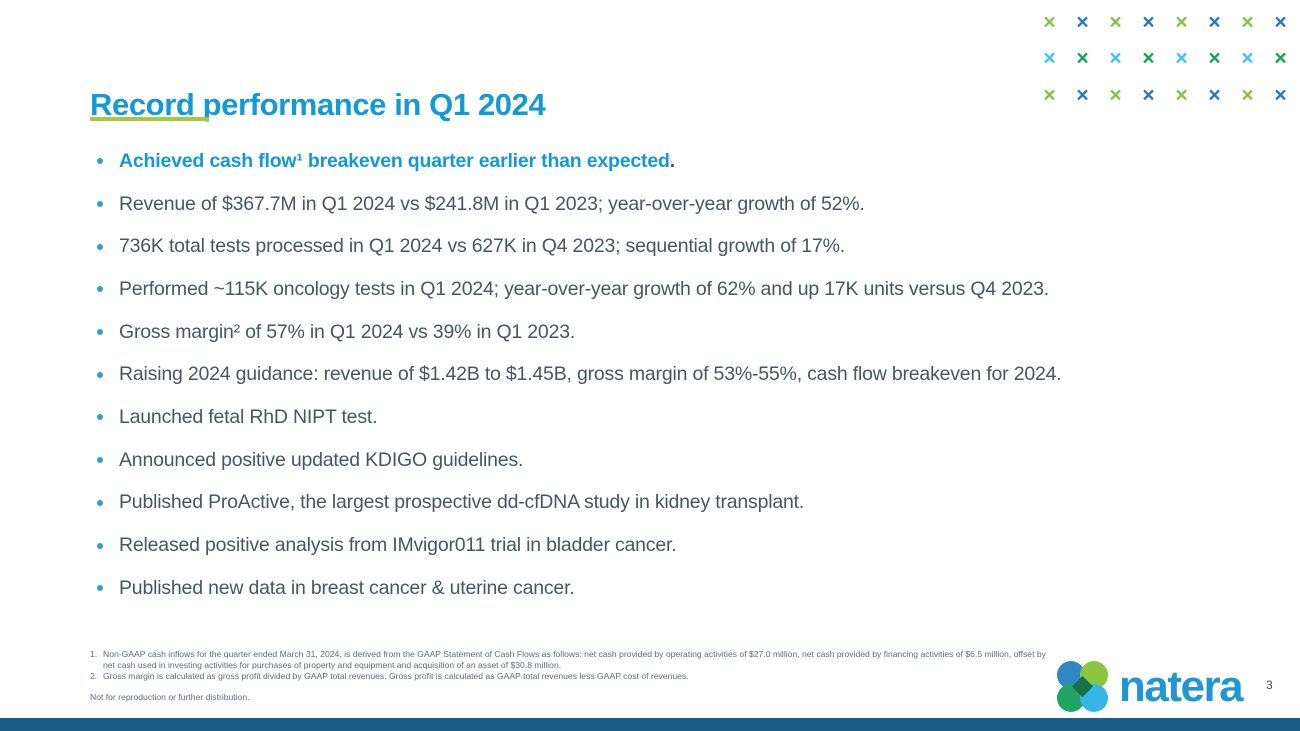  Describe the element at coordinates (1165, 59) in the screenshot. I see `x-pattern-decoration: × × × × × × × × × × × × × × × × × × × × × × × ×` at that location.